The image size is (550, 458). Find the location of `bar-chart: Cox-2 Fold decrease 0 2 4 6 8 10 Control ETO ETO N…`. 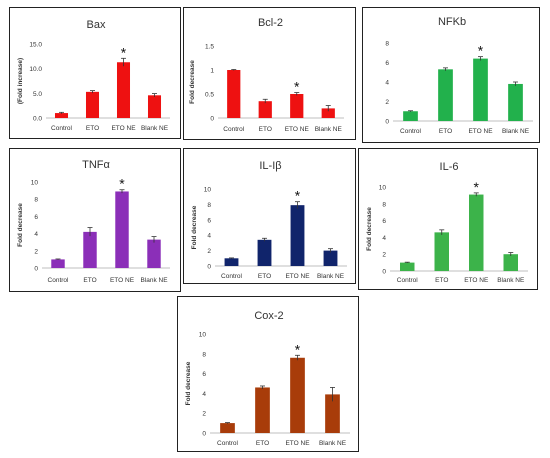

bar-chart: Cox-2 Fold decrease 0 2 4 6 8 10 Control ETO ETO N… is located at coordinates (267, 378).